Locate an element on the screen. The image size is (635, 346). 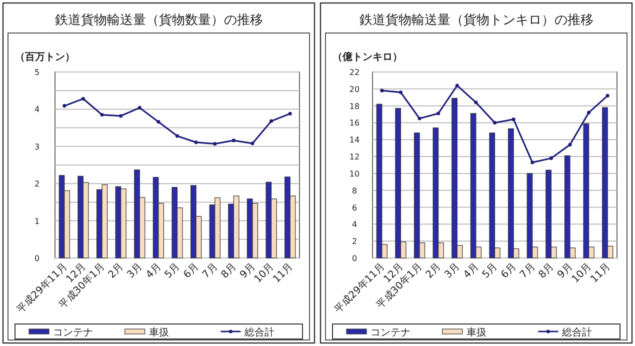
y-tick-label: 22 is located at coordinates (354, 72).